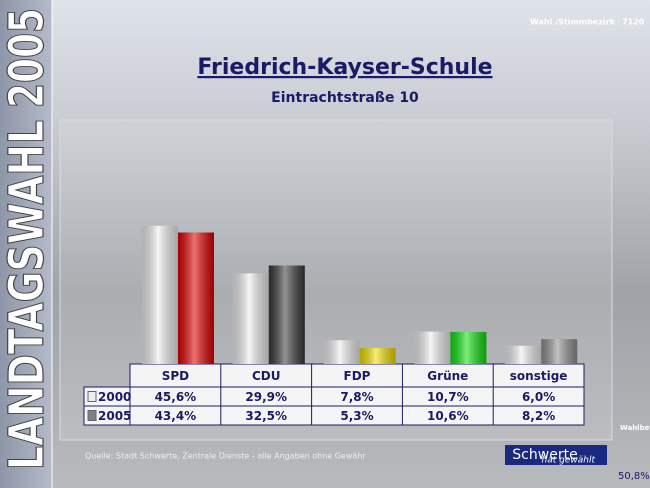 The height and width of the screenshot is (488, 650). Describe the element at coordinates (356, 397) in the screenshot. I see `value-label: 7,8%` at that location.